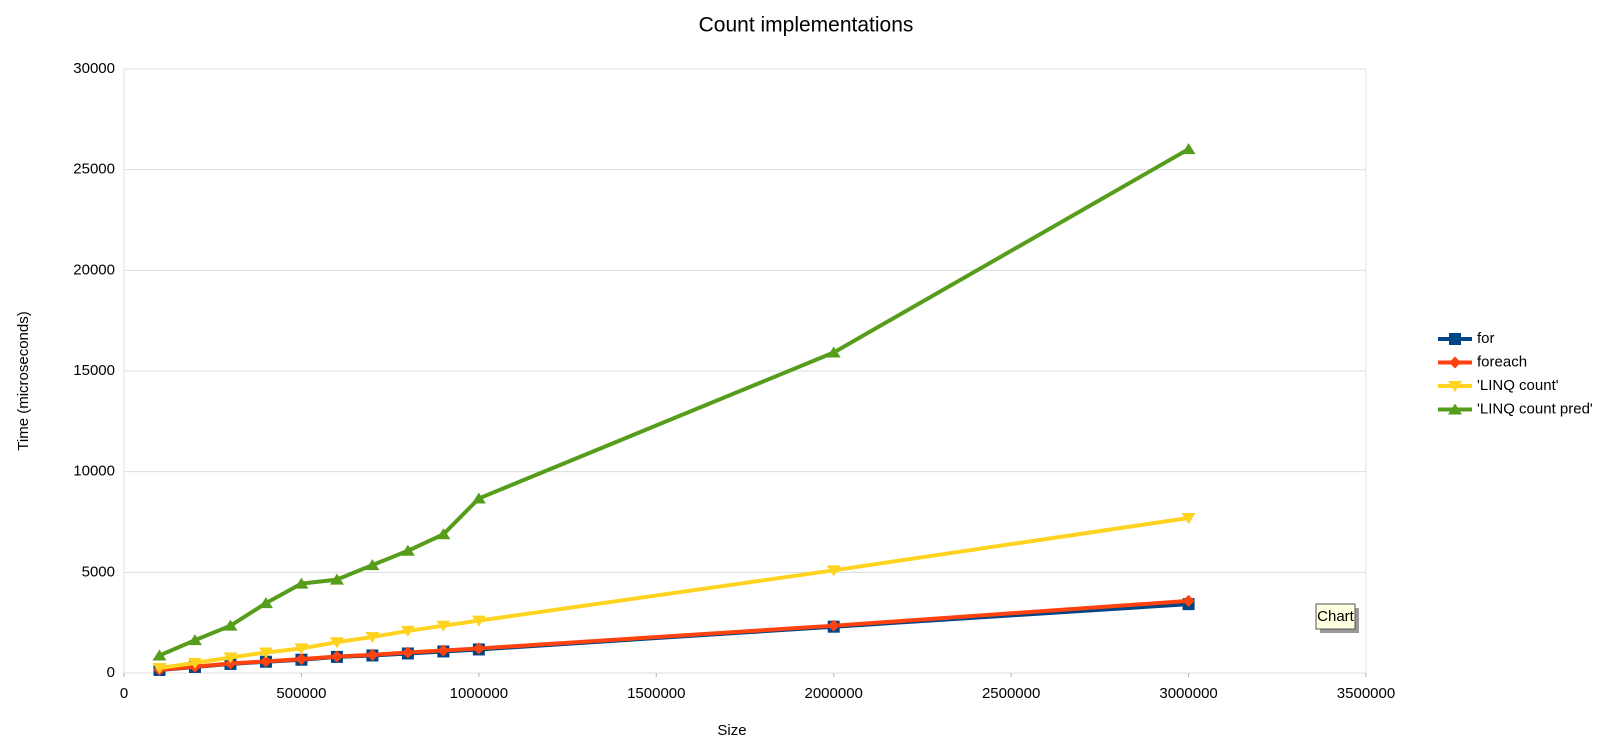 Image resolution: width=1611 pixels, height=746 pixels. I want to click on y-tick-label: 30000, so click(94, 68).